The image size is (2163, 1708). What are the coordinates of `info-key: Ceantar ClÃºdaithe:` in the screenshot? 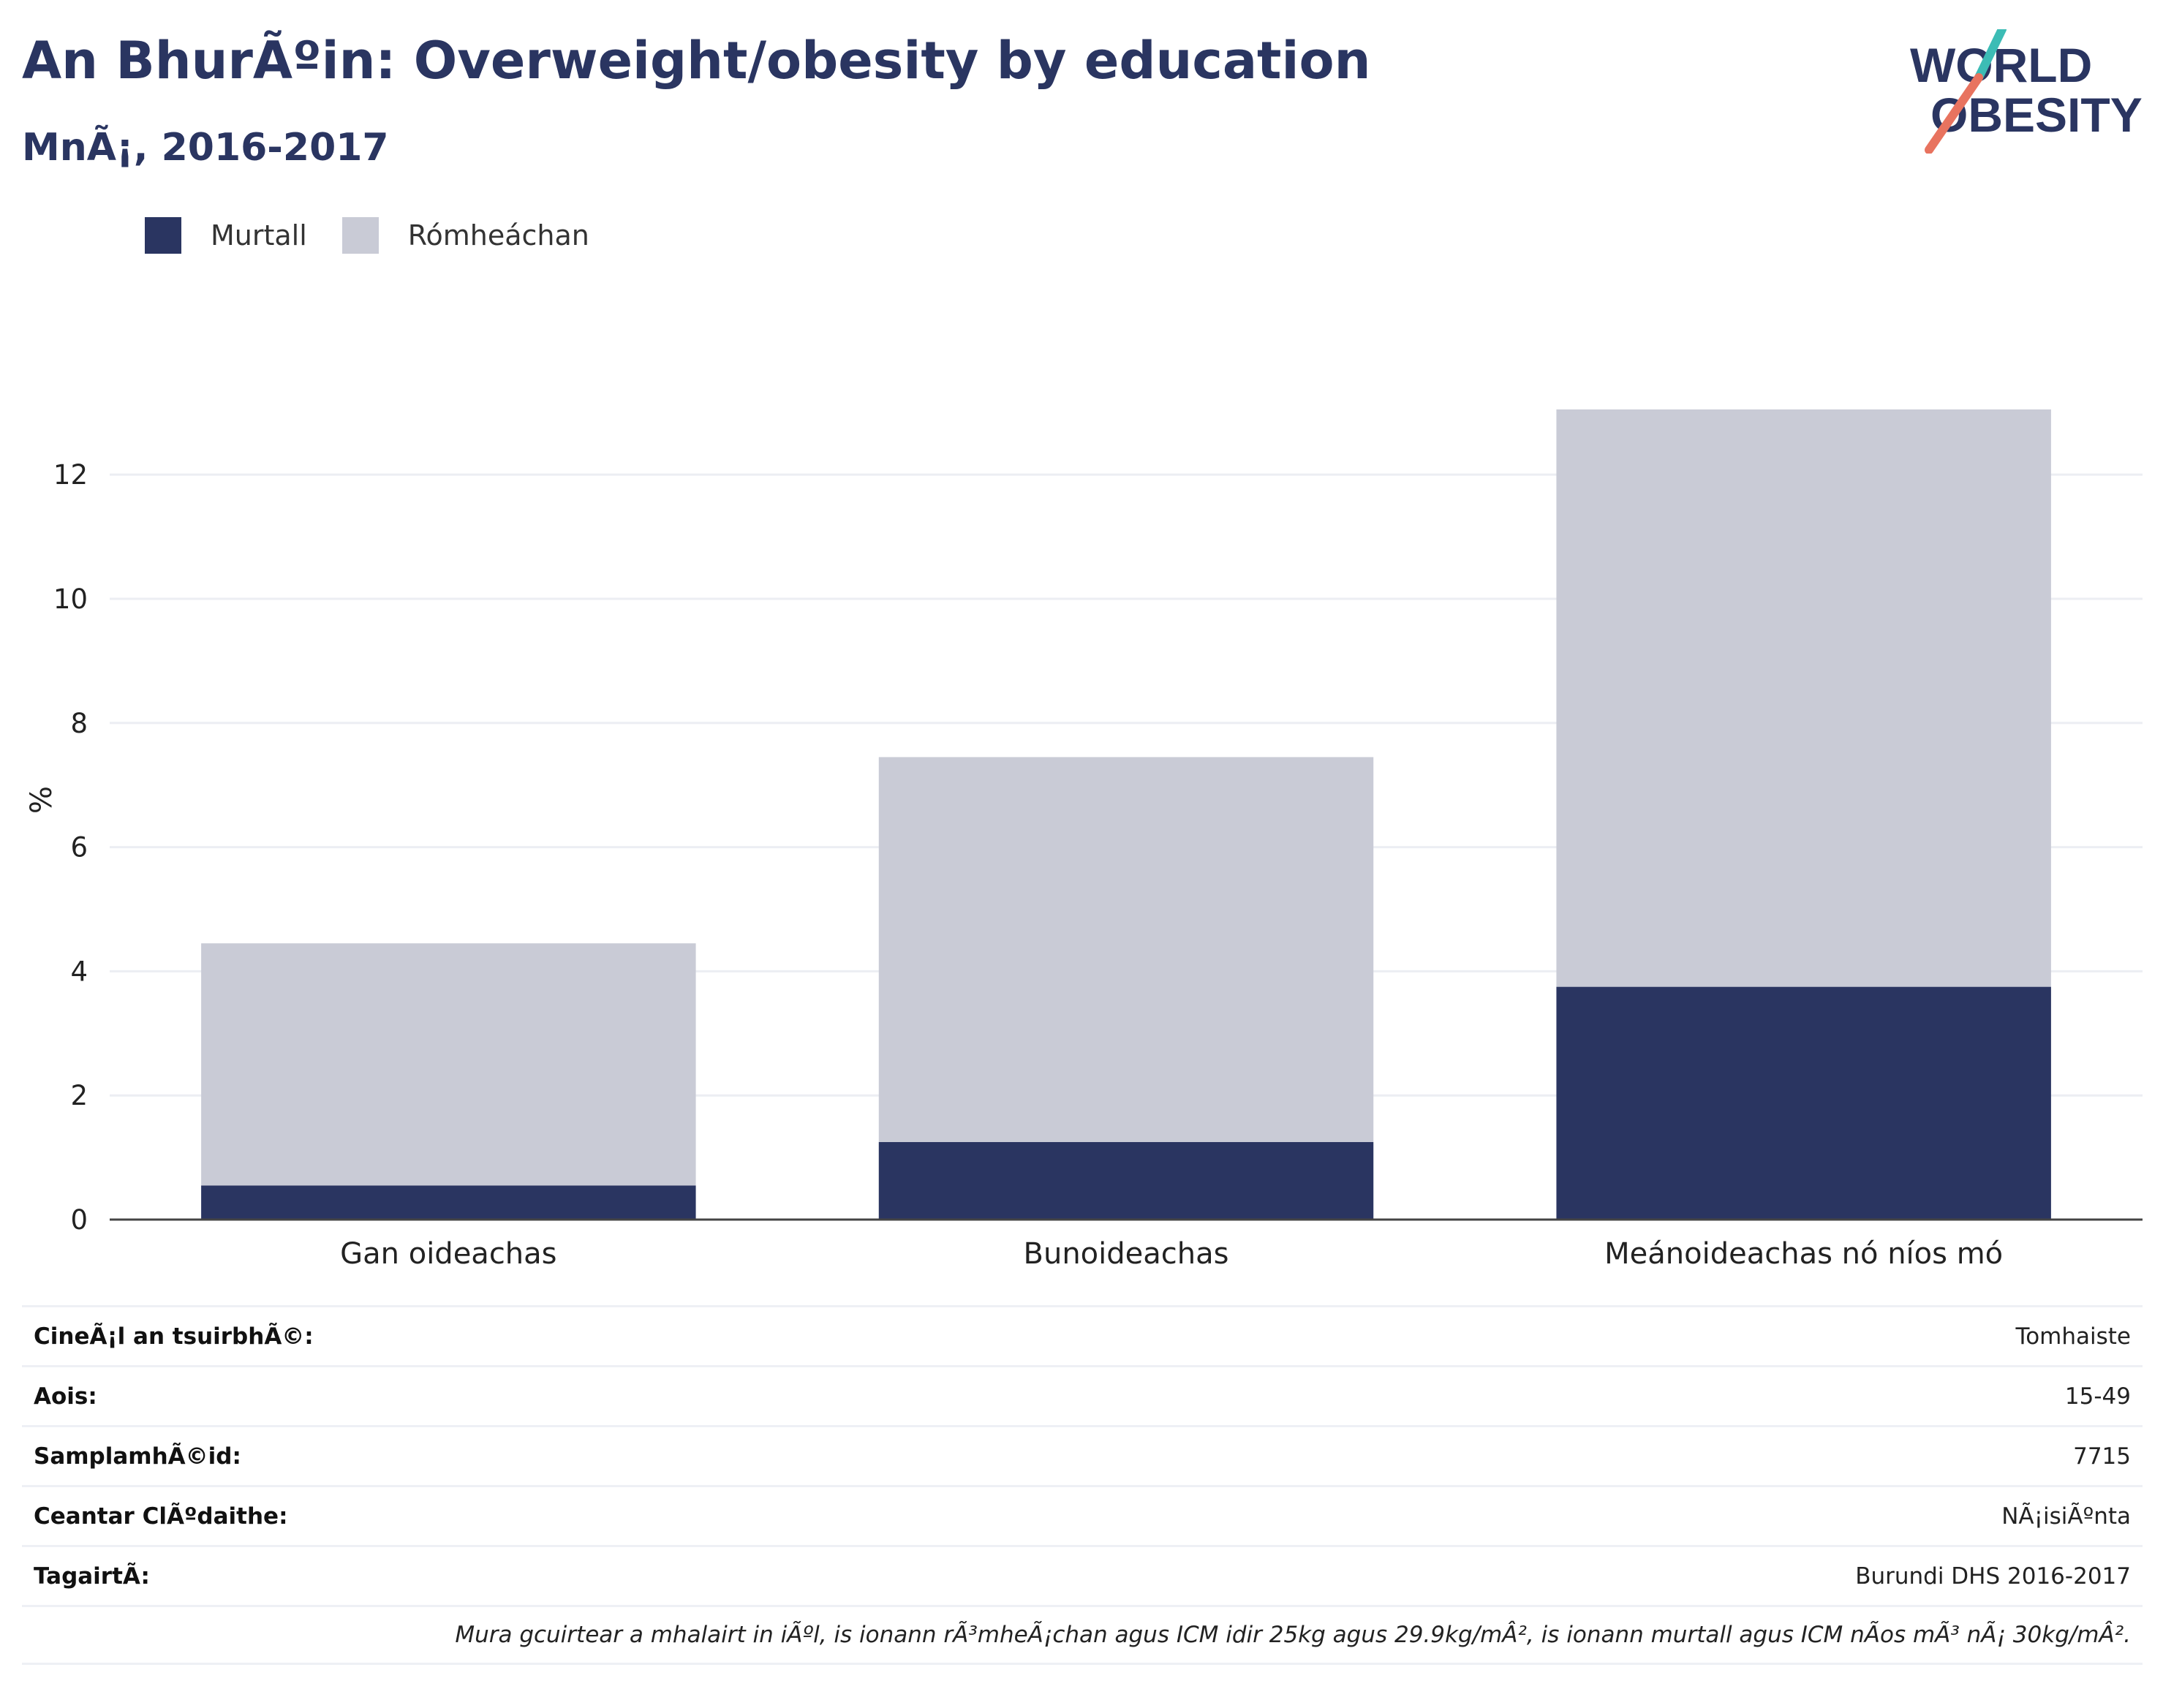 It's located at (161, 1516).